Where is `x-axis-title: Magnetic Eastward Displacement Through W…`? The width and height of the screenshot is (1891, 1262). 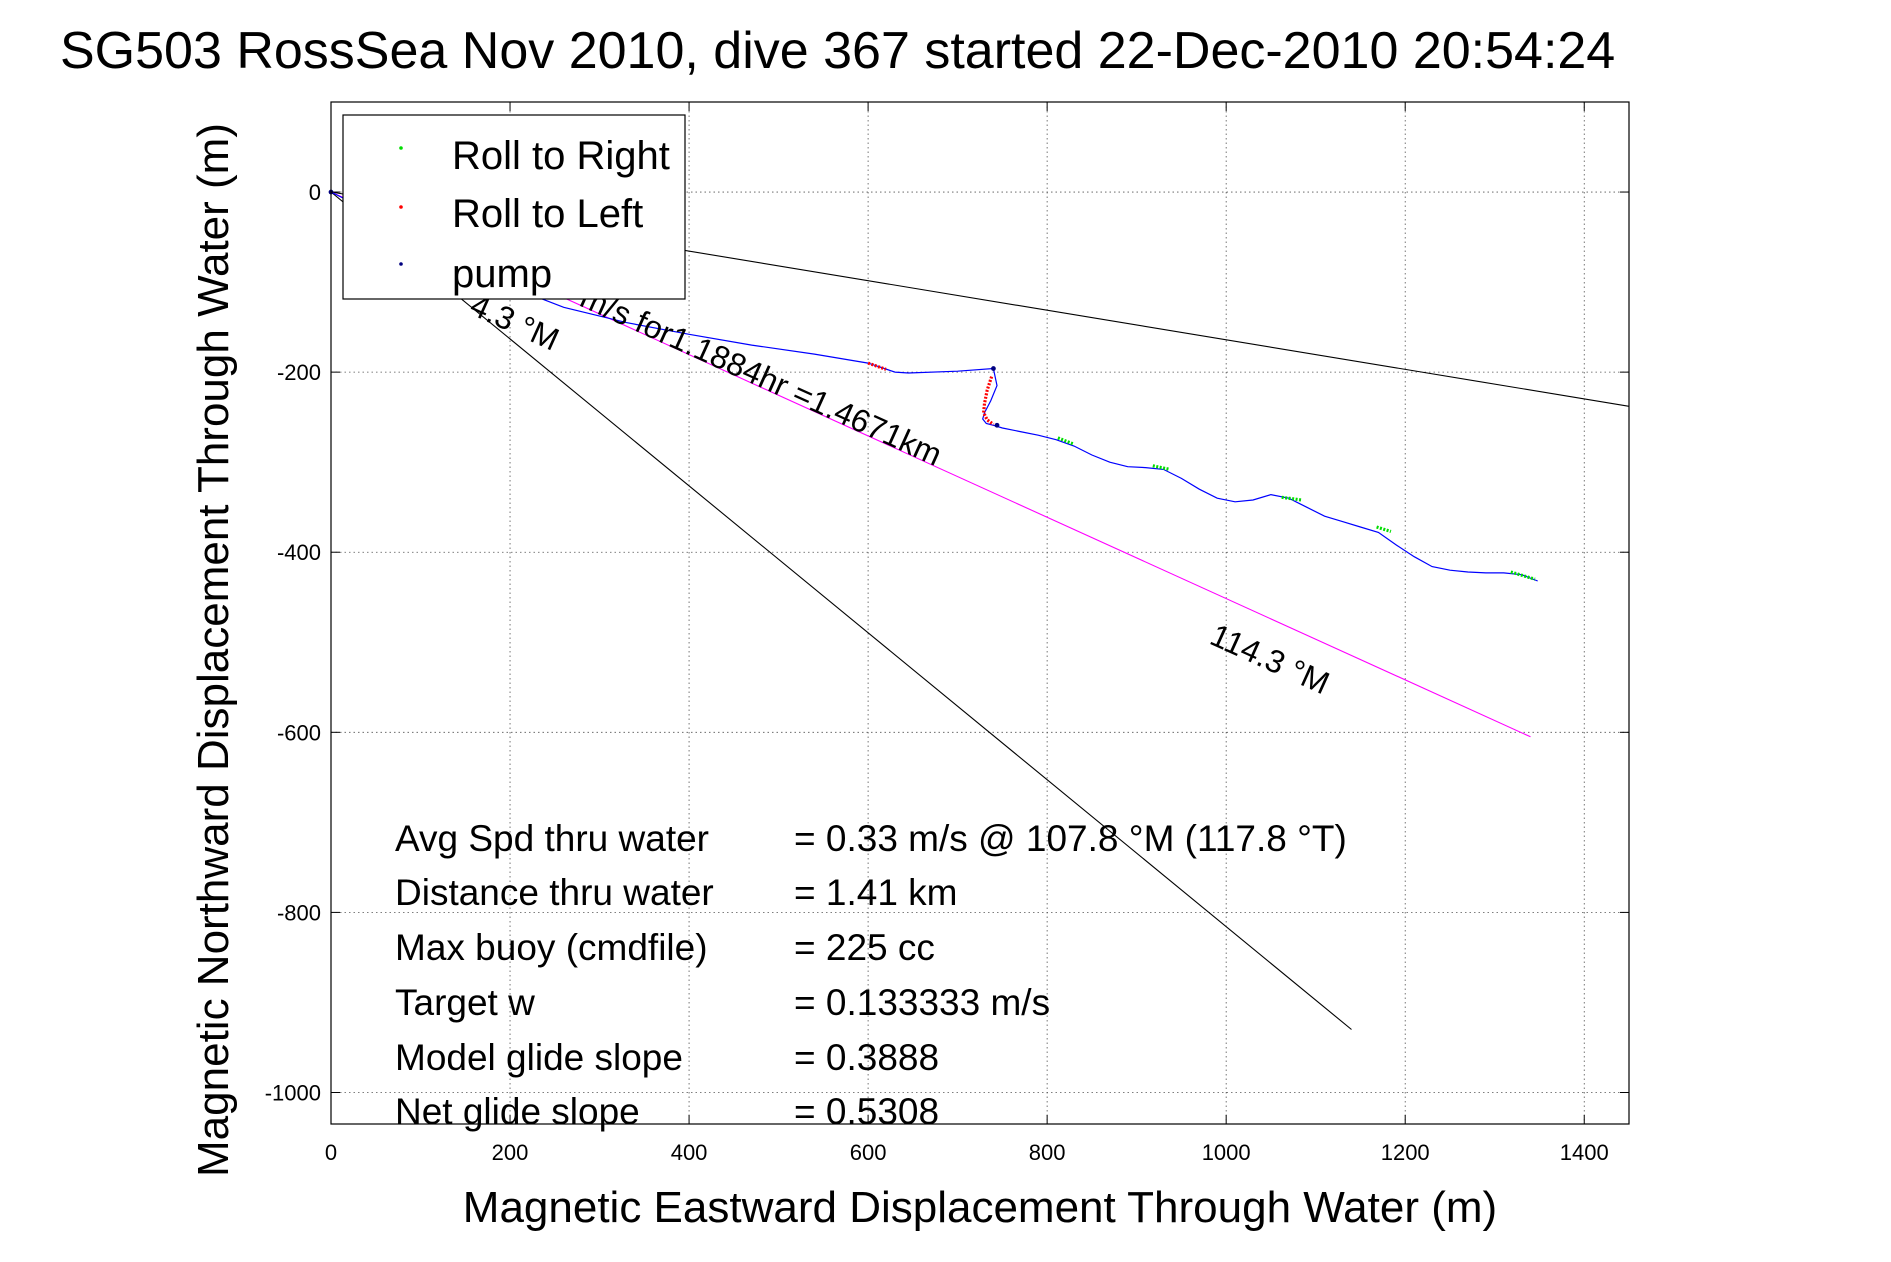 x-axis-title: Magnetic Eastward Displacement Through W… is located at coordinates (980, 1207).